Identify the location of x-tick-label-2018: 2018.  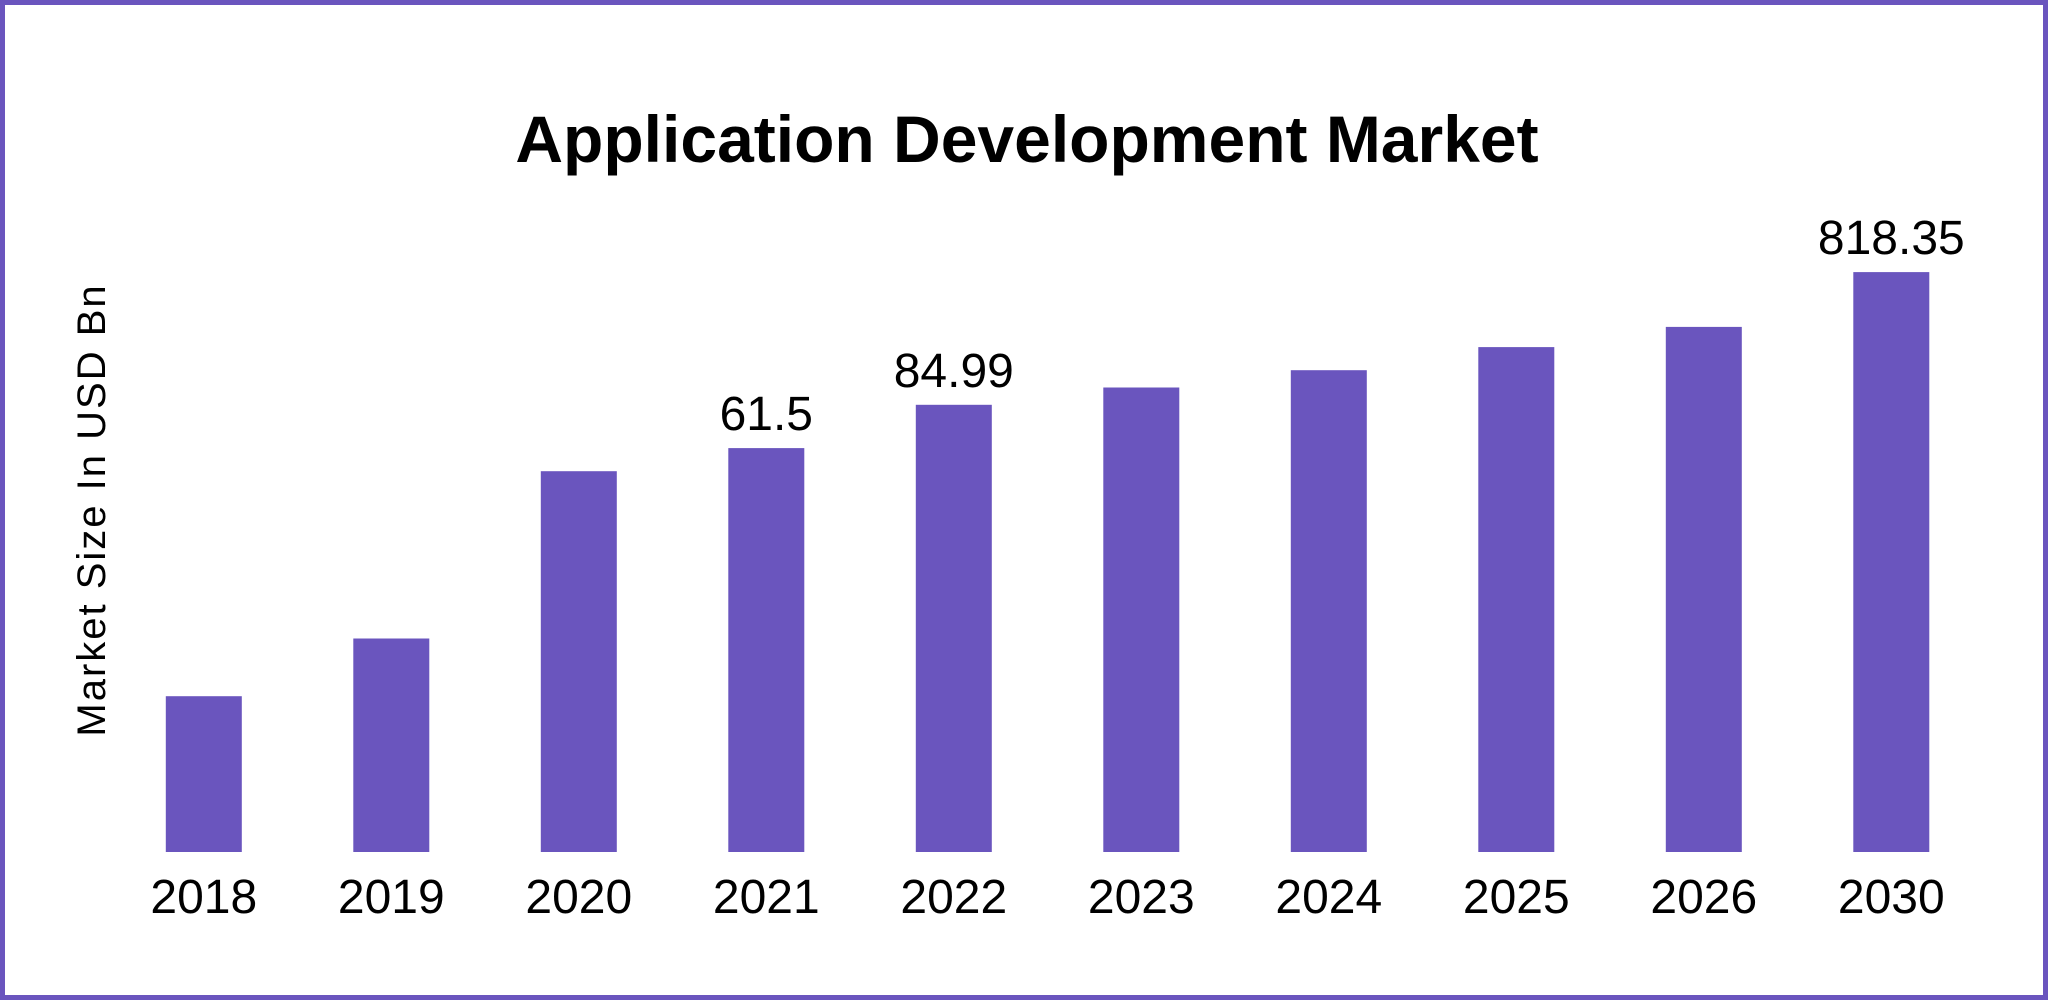
(203, 897).